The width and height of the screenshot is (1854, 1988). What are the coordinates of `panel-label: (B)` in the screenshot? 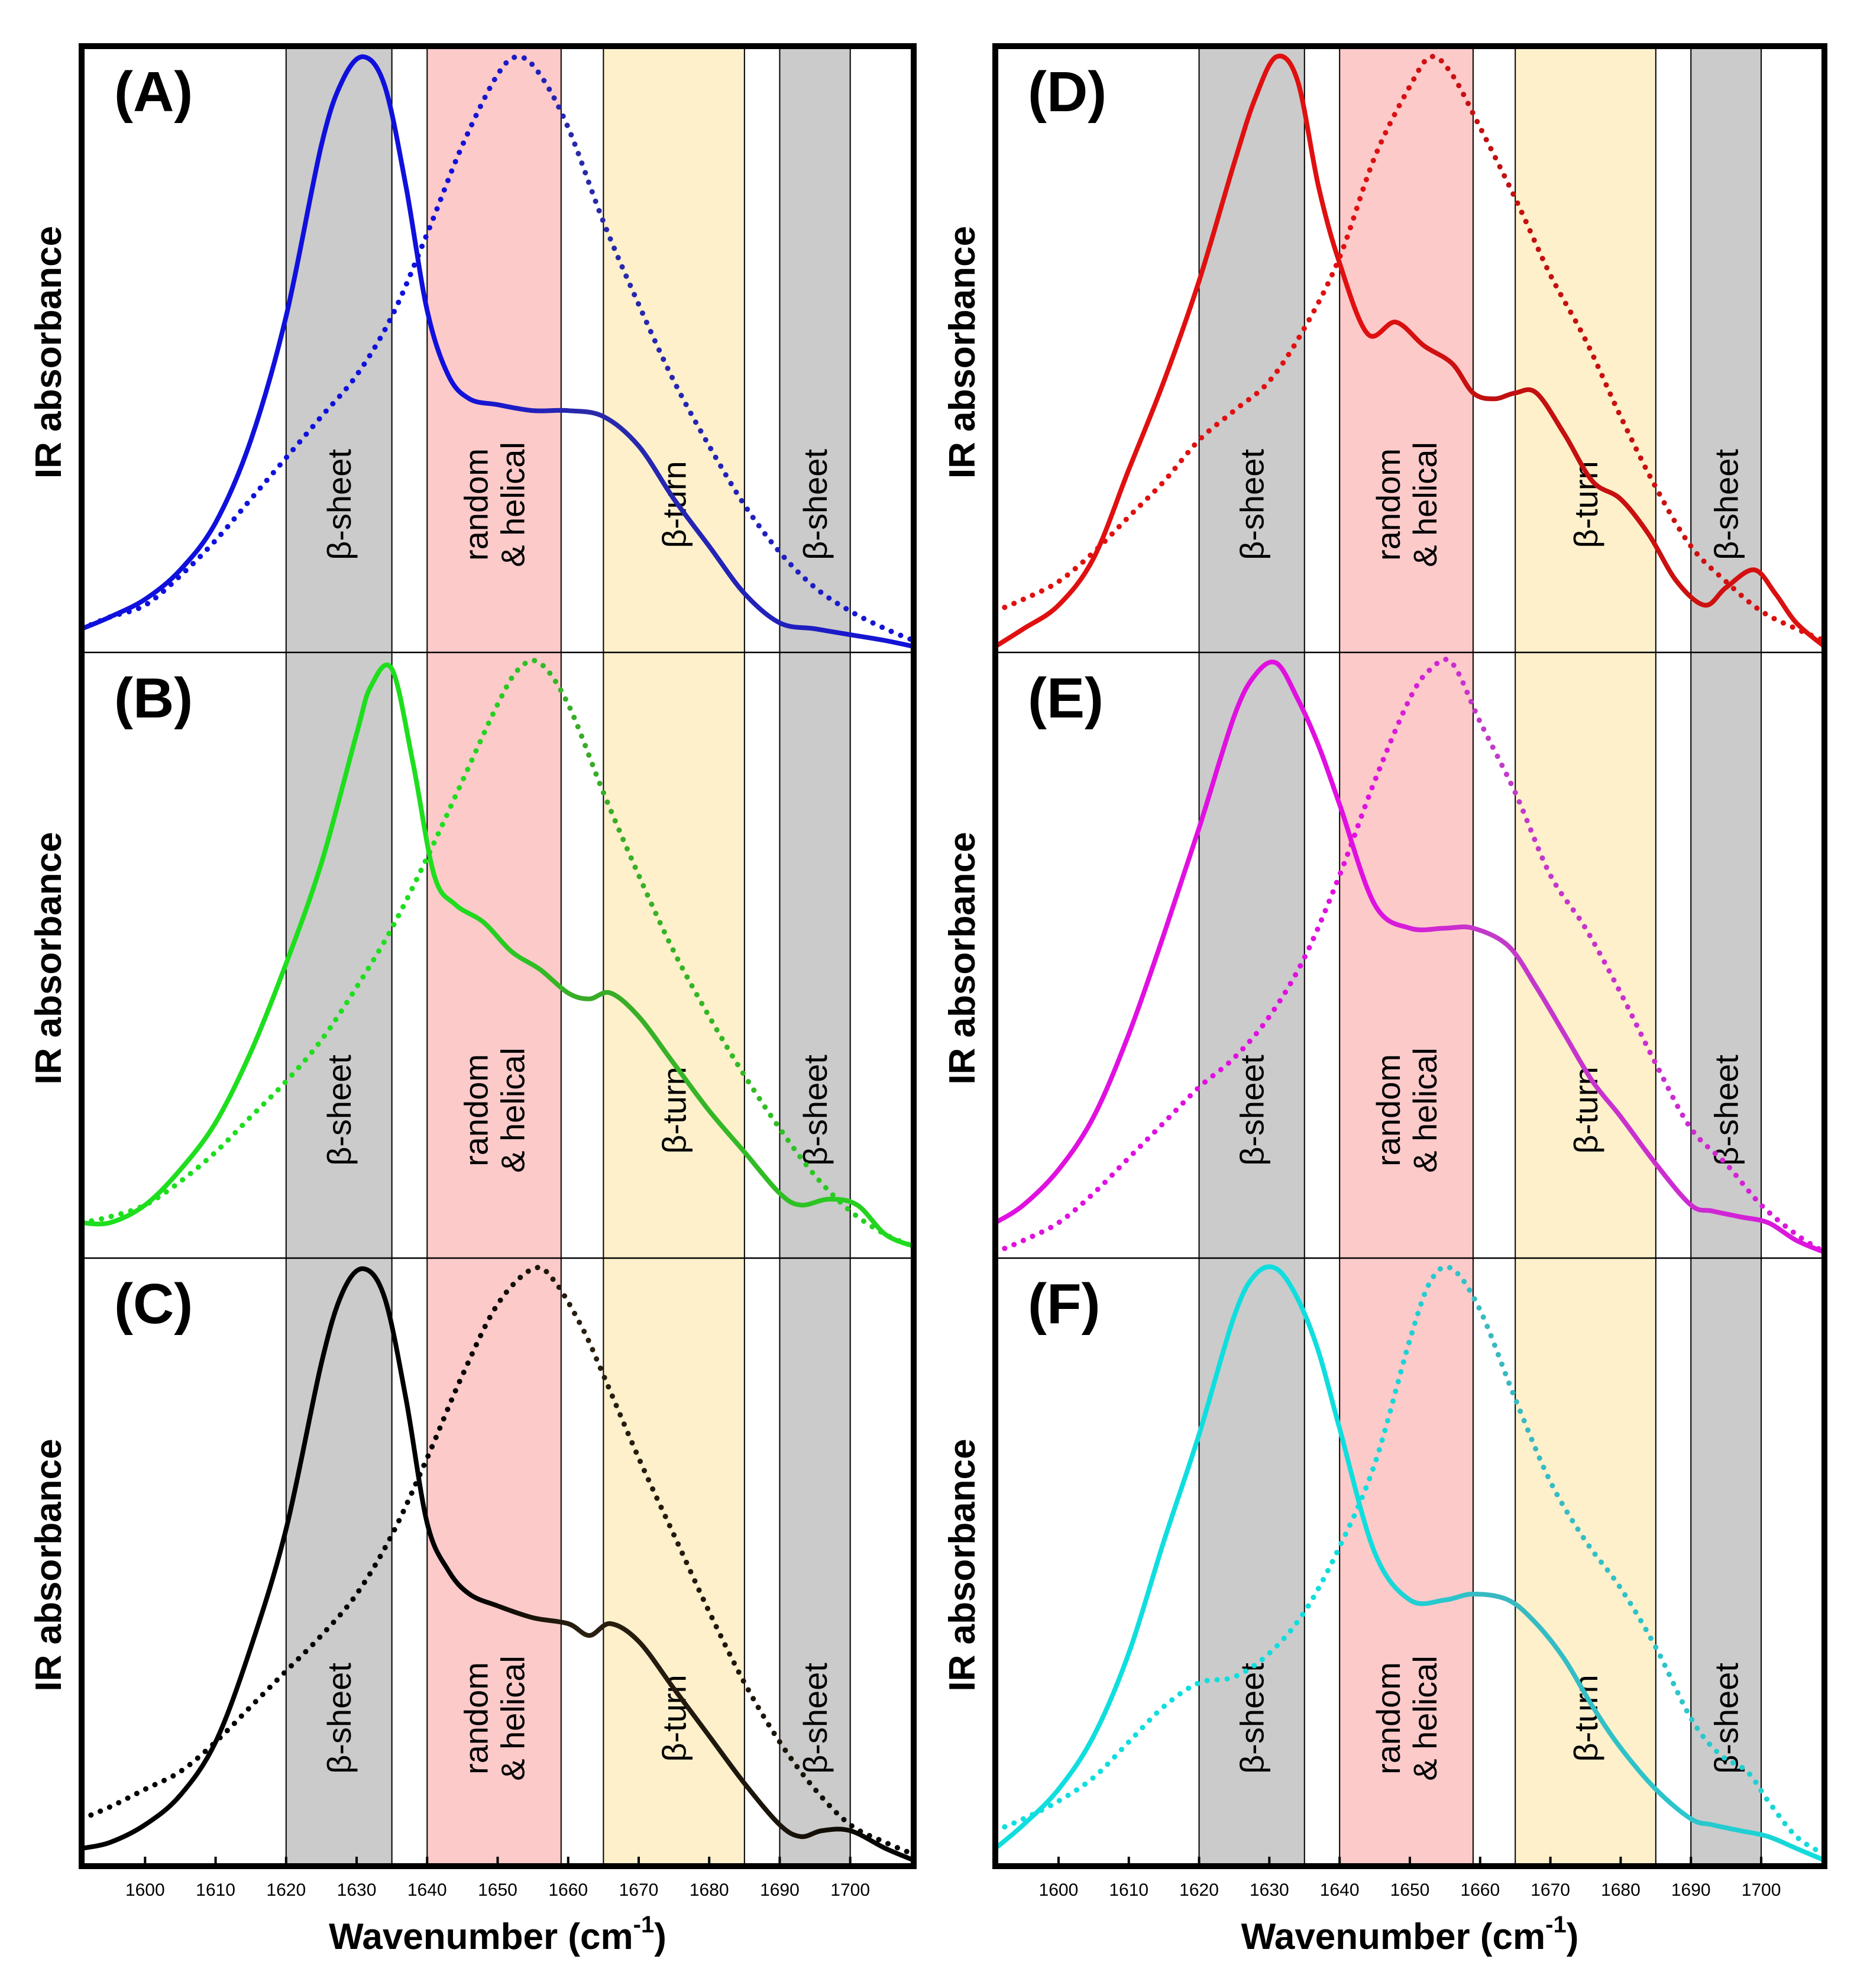 It's located at (153, 698).